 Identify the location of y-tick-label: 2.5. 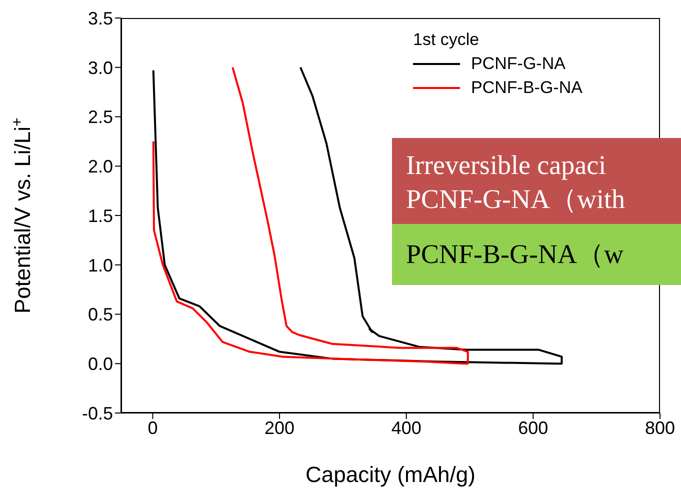
(100, 117).